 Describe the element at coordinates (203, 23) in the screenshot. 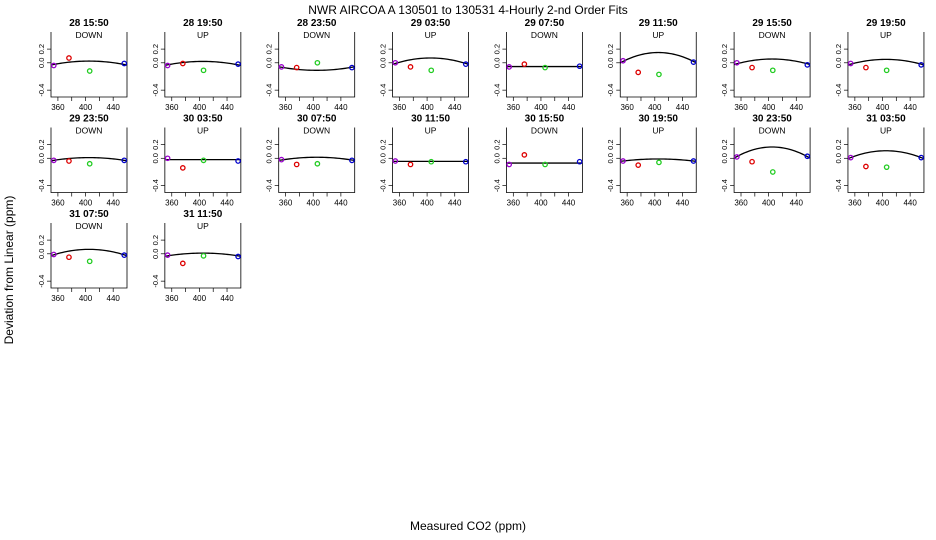

I see `panel-title: 28 19:50` at that location.